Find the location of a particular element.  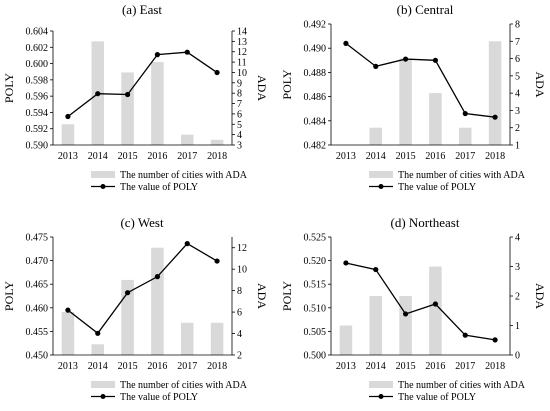

bar-2018 is located at coordinates (217, 338).